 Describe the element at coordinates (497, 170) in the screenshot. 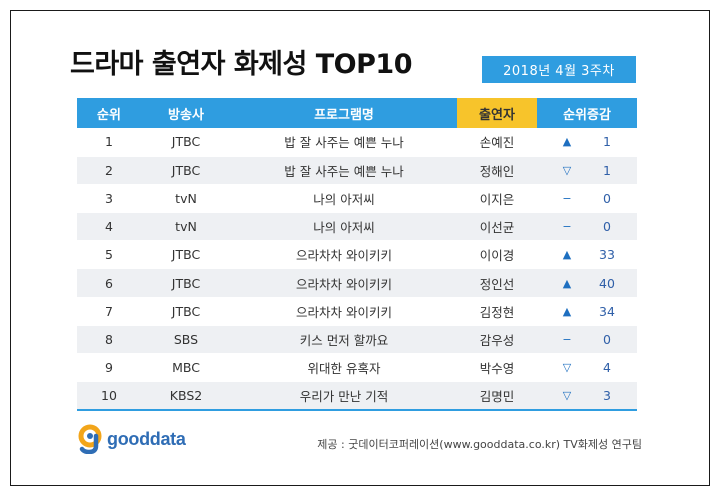

I see `cast-cell: 정해인` at that location.